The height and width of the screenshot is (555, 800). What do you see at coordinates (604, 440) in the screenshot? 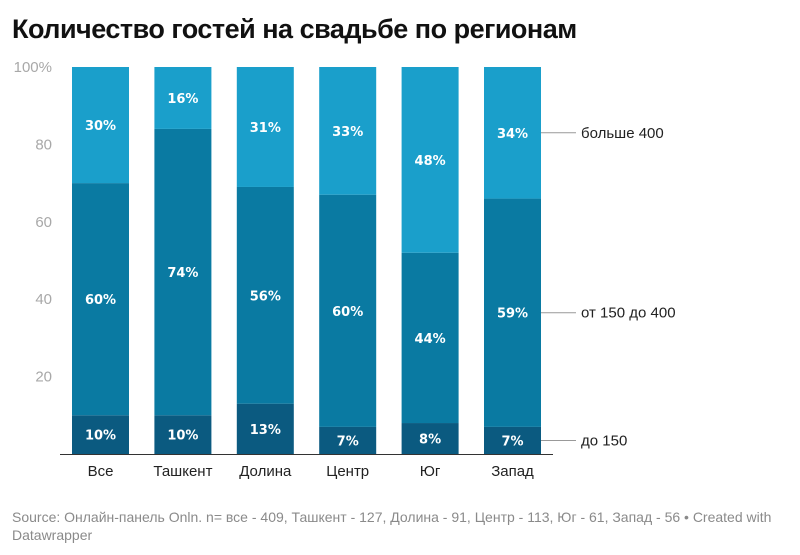
I see `legend-label: до 150` at bounding box center [604, 440].